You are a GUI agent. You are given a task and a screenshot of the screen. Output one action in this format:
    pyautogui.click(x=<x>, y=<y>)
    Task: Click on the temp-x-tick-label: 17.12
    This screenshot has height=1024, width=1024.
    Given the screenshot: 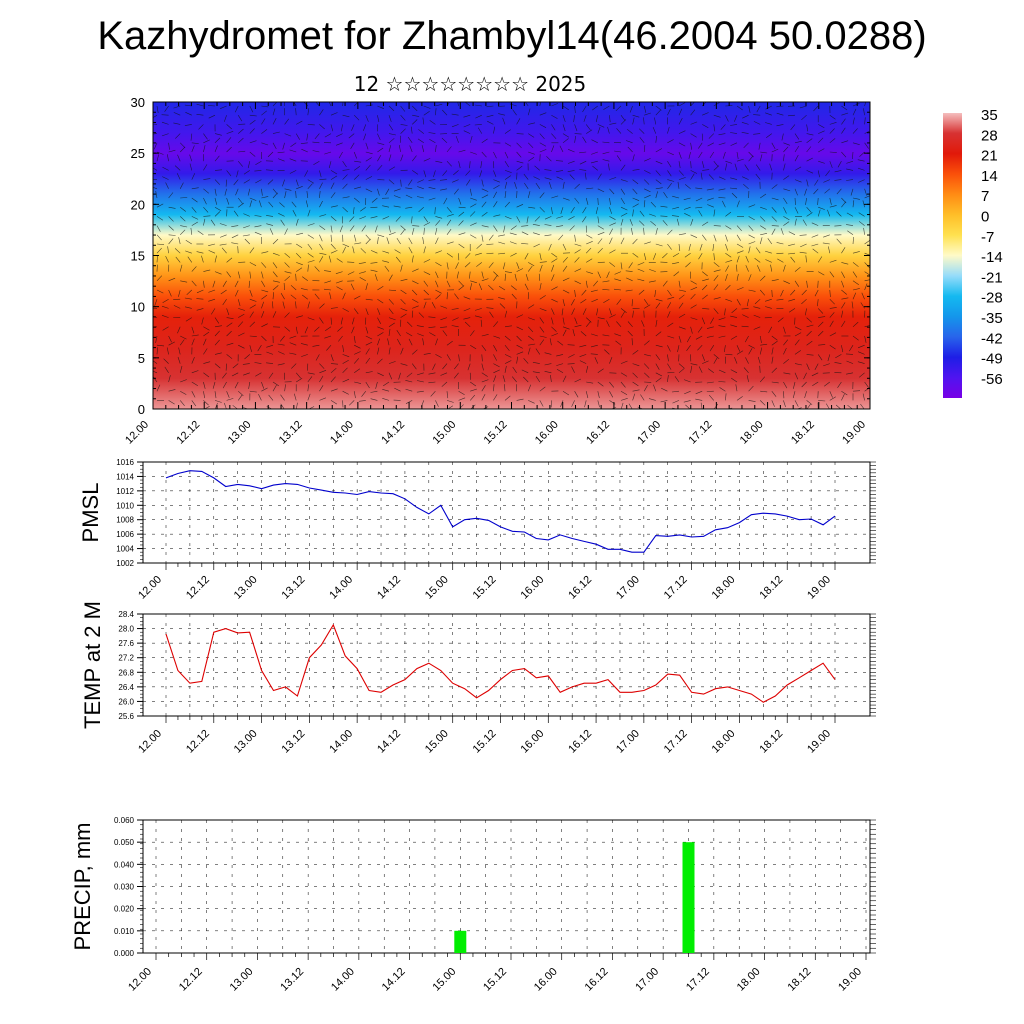 What is the action you would take?
    pyautogui.click(x=676, y=742)
    